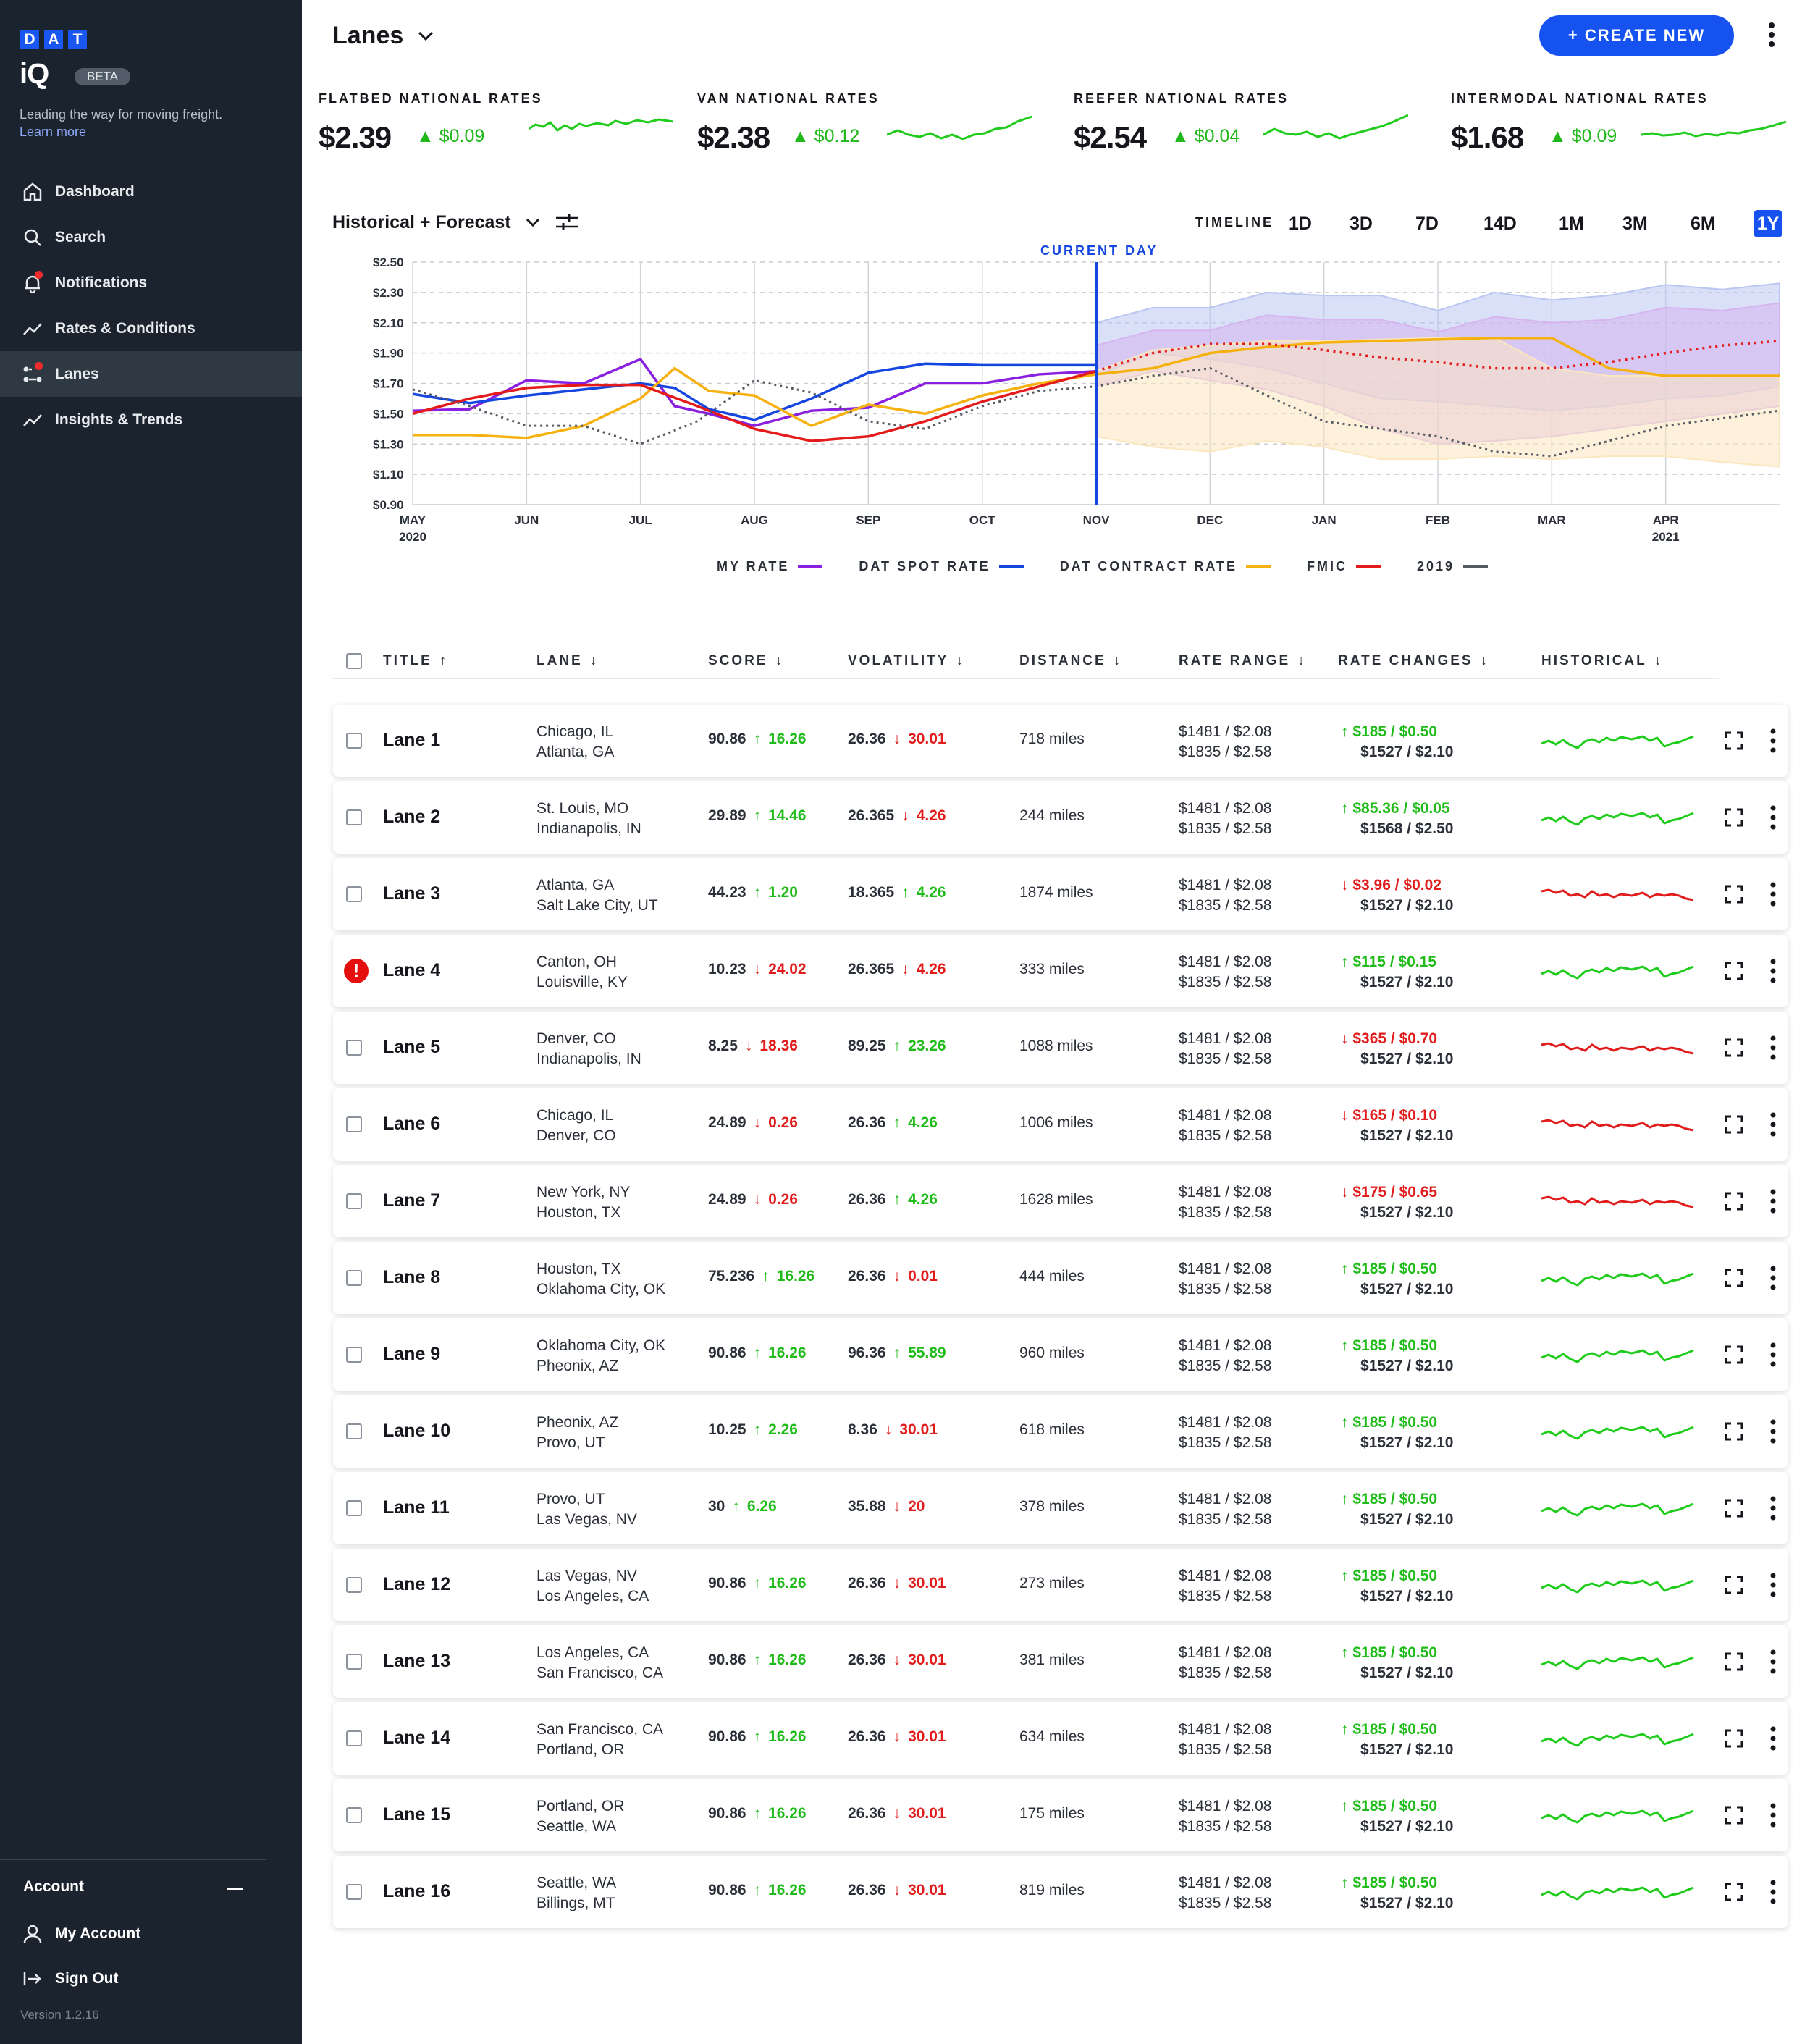  What do you see at coordinates (1243, 661) in the screenshot?
I see `column-header-rate-range: RATE RANGE ↓` at bounding box center [1243, 661].